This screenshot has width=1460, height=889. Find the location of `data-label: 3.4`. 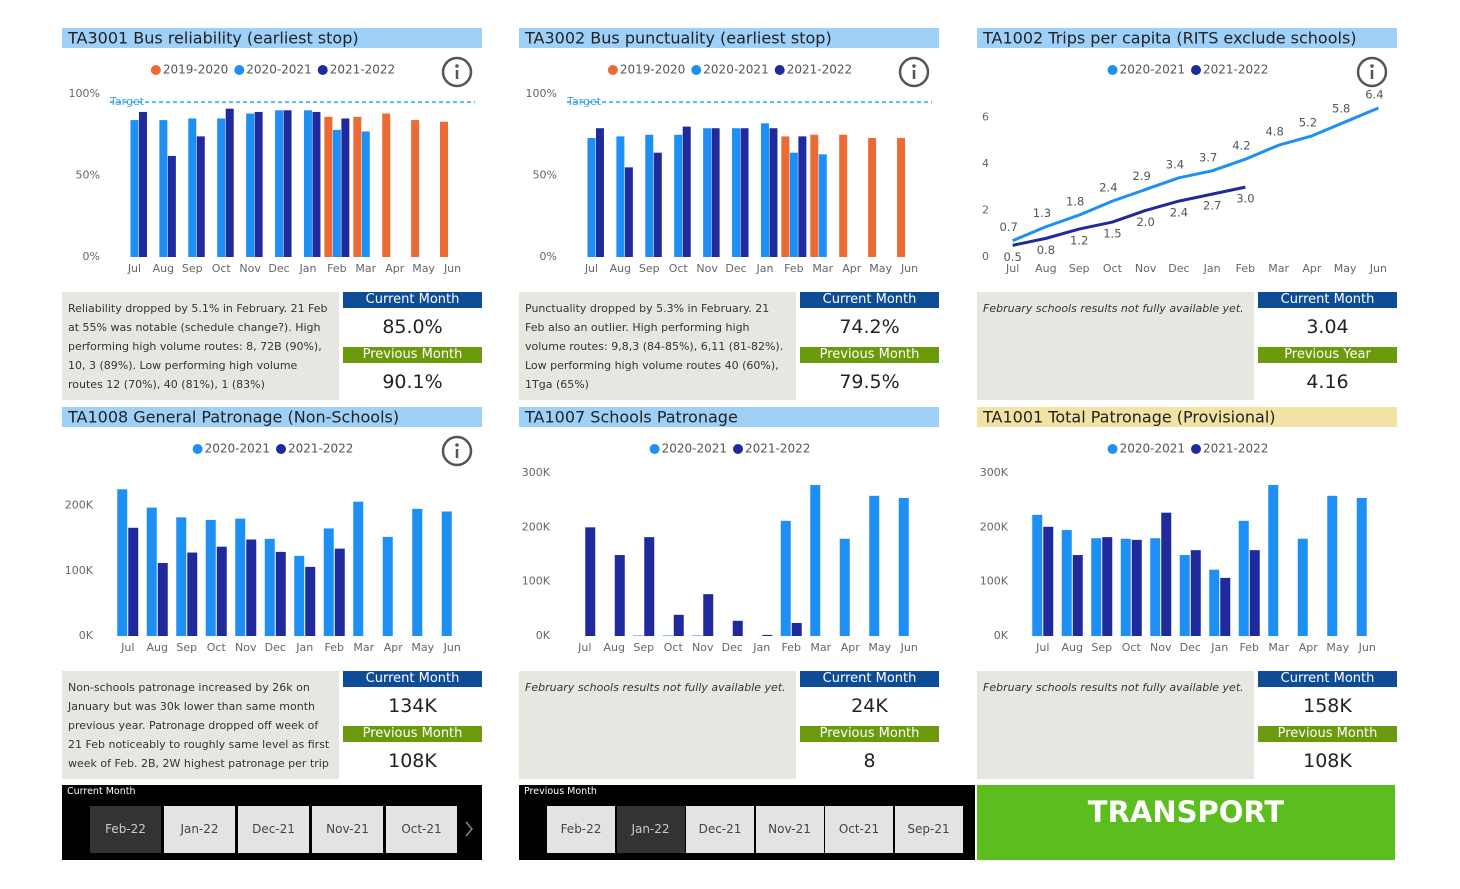

data-label: 3.4 is located at coordinates (1175, 164).